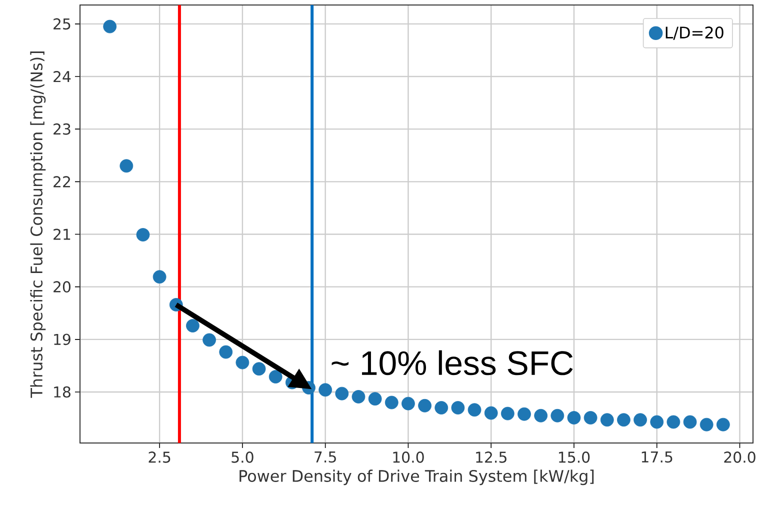 The height and width of the screenshot is (513, 762). Describe the element at coordinates (408, 457) in the screenshot. I see `x-tick-label: 10.0` at that location.